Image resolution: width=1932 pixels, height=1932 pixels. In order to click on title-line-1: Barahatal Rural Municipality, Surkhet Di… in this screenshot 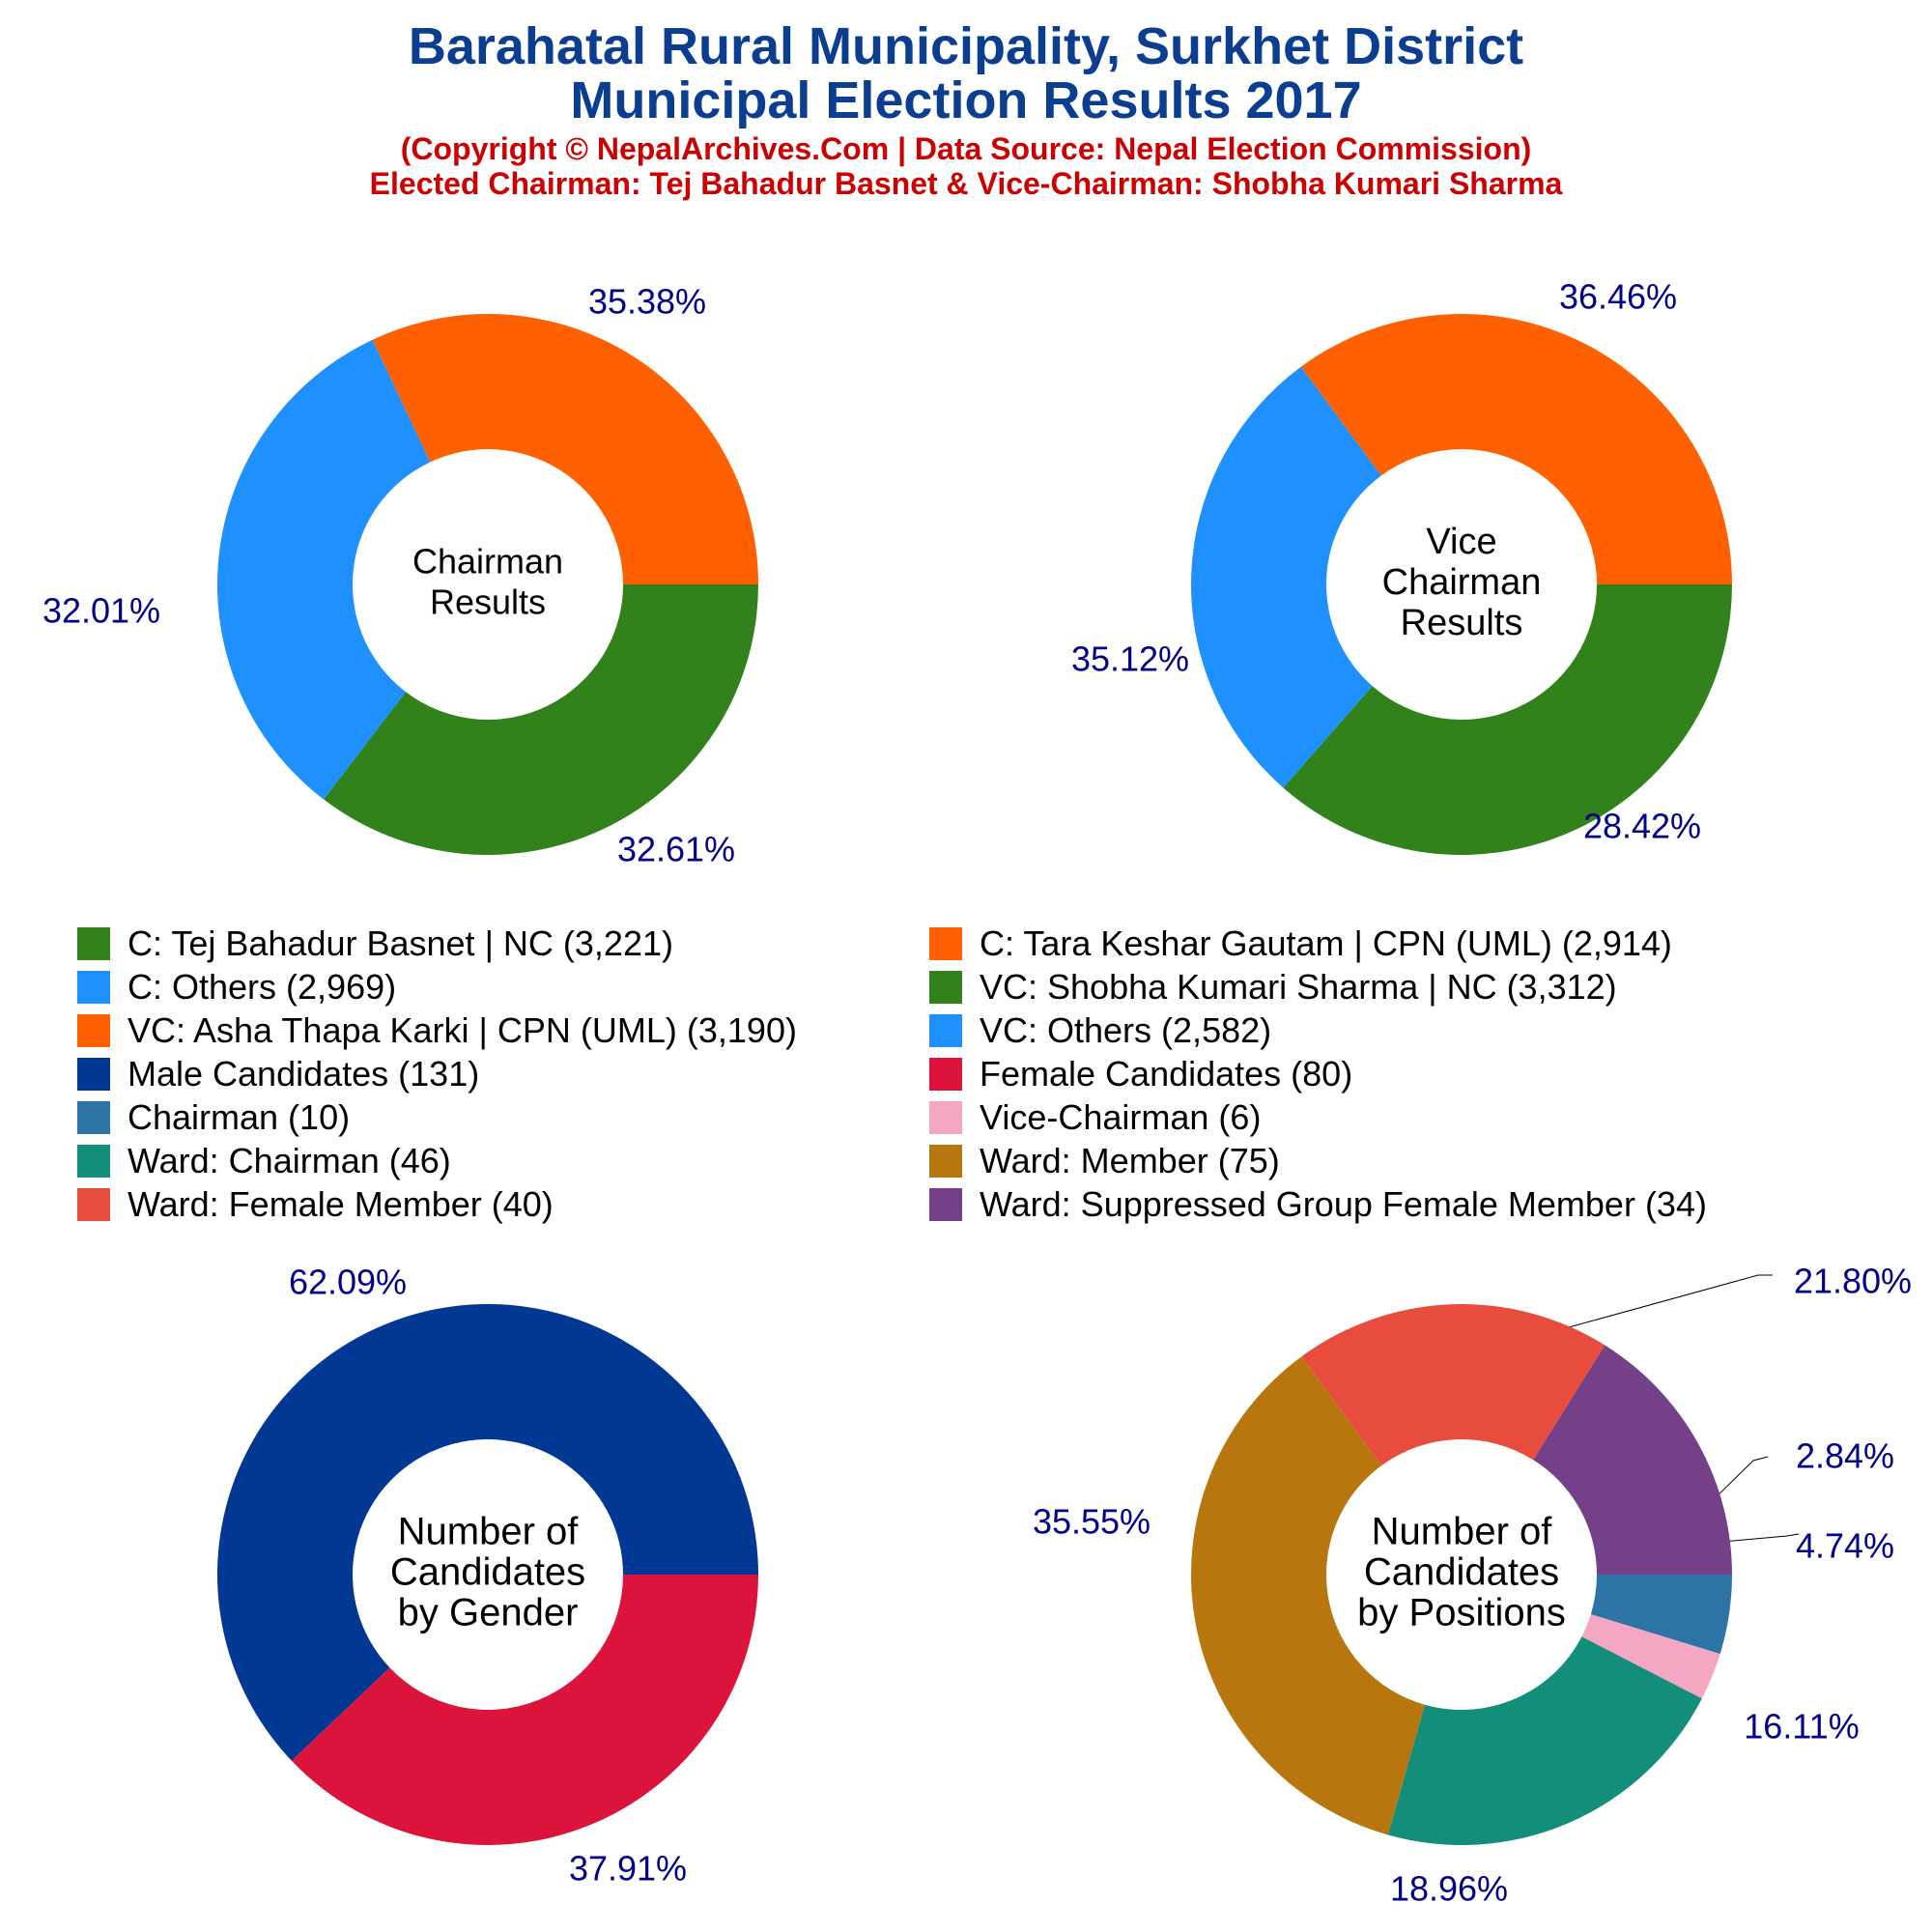, I will do `click(966, 46)`.